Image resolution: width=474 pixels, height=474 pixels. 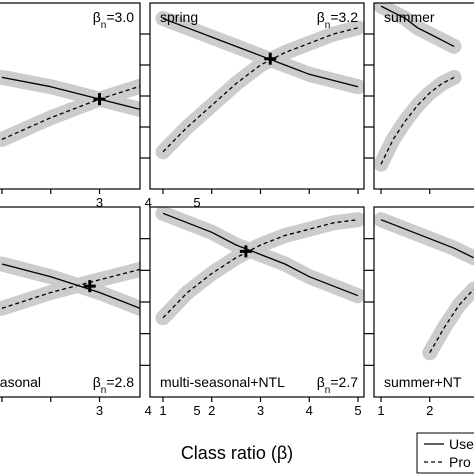 I want to click on x-axis-label: Class ratio (β), so click(x=237, y=453).